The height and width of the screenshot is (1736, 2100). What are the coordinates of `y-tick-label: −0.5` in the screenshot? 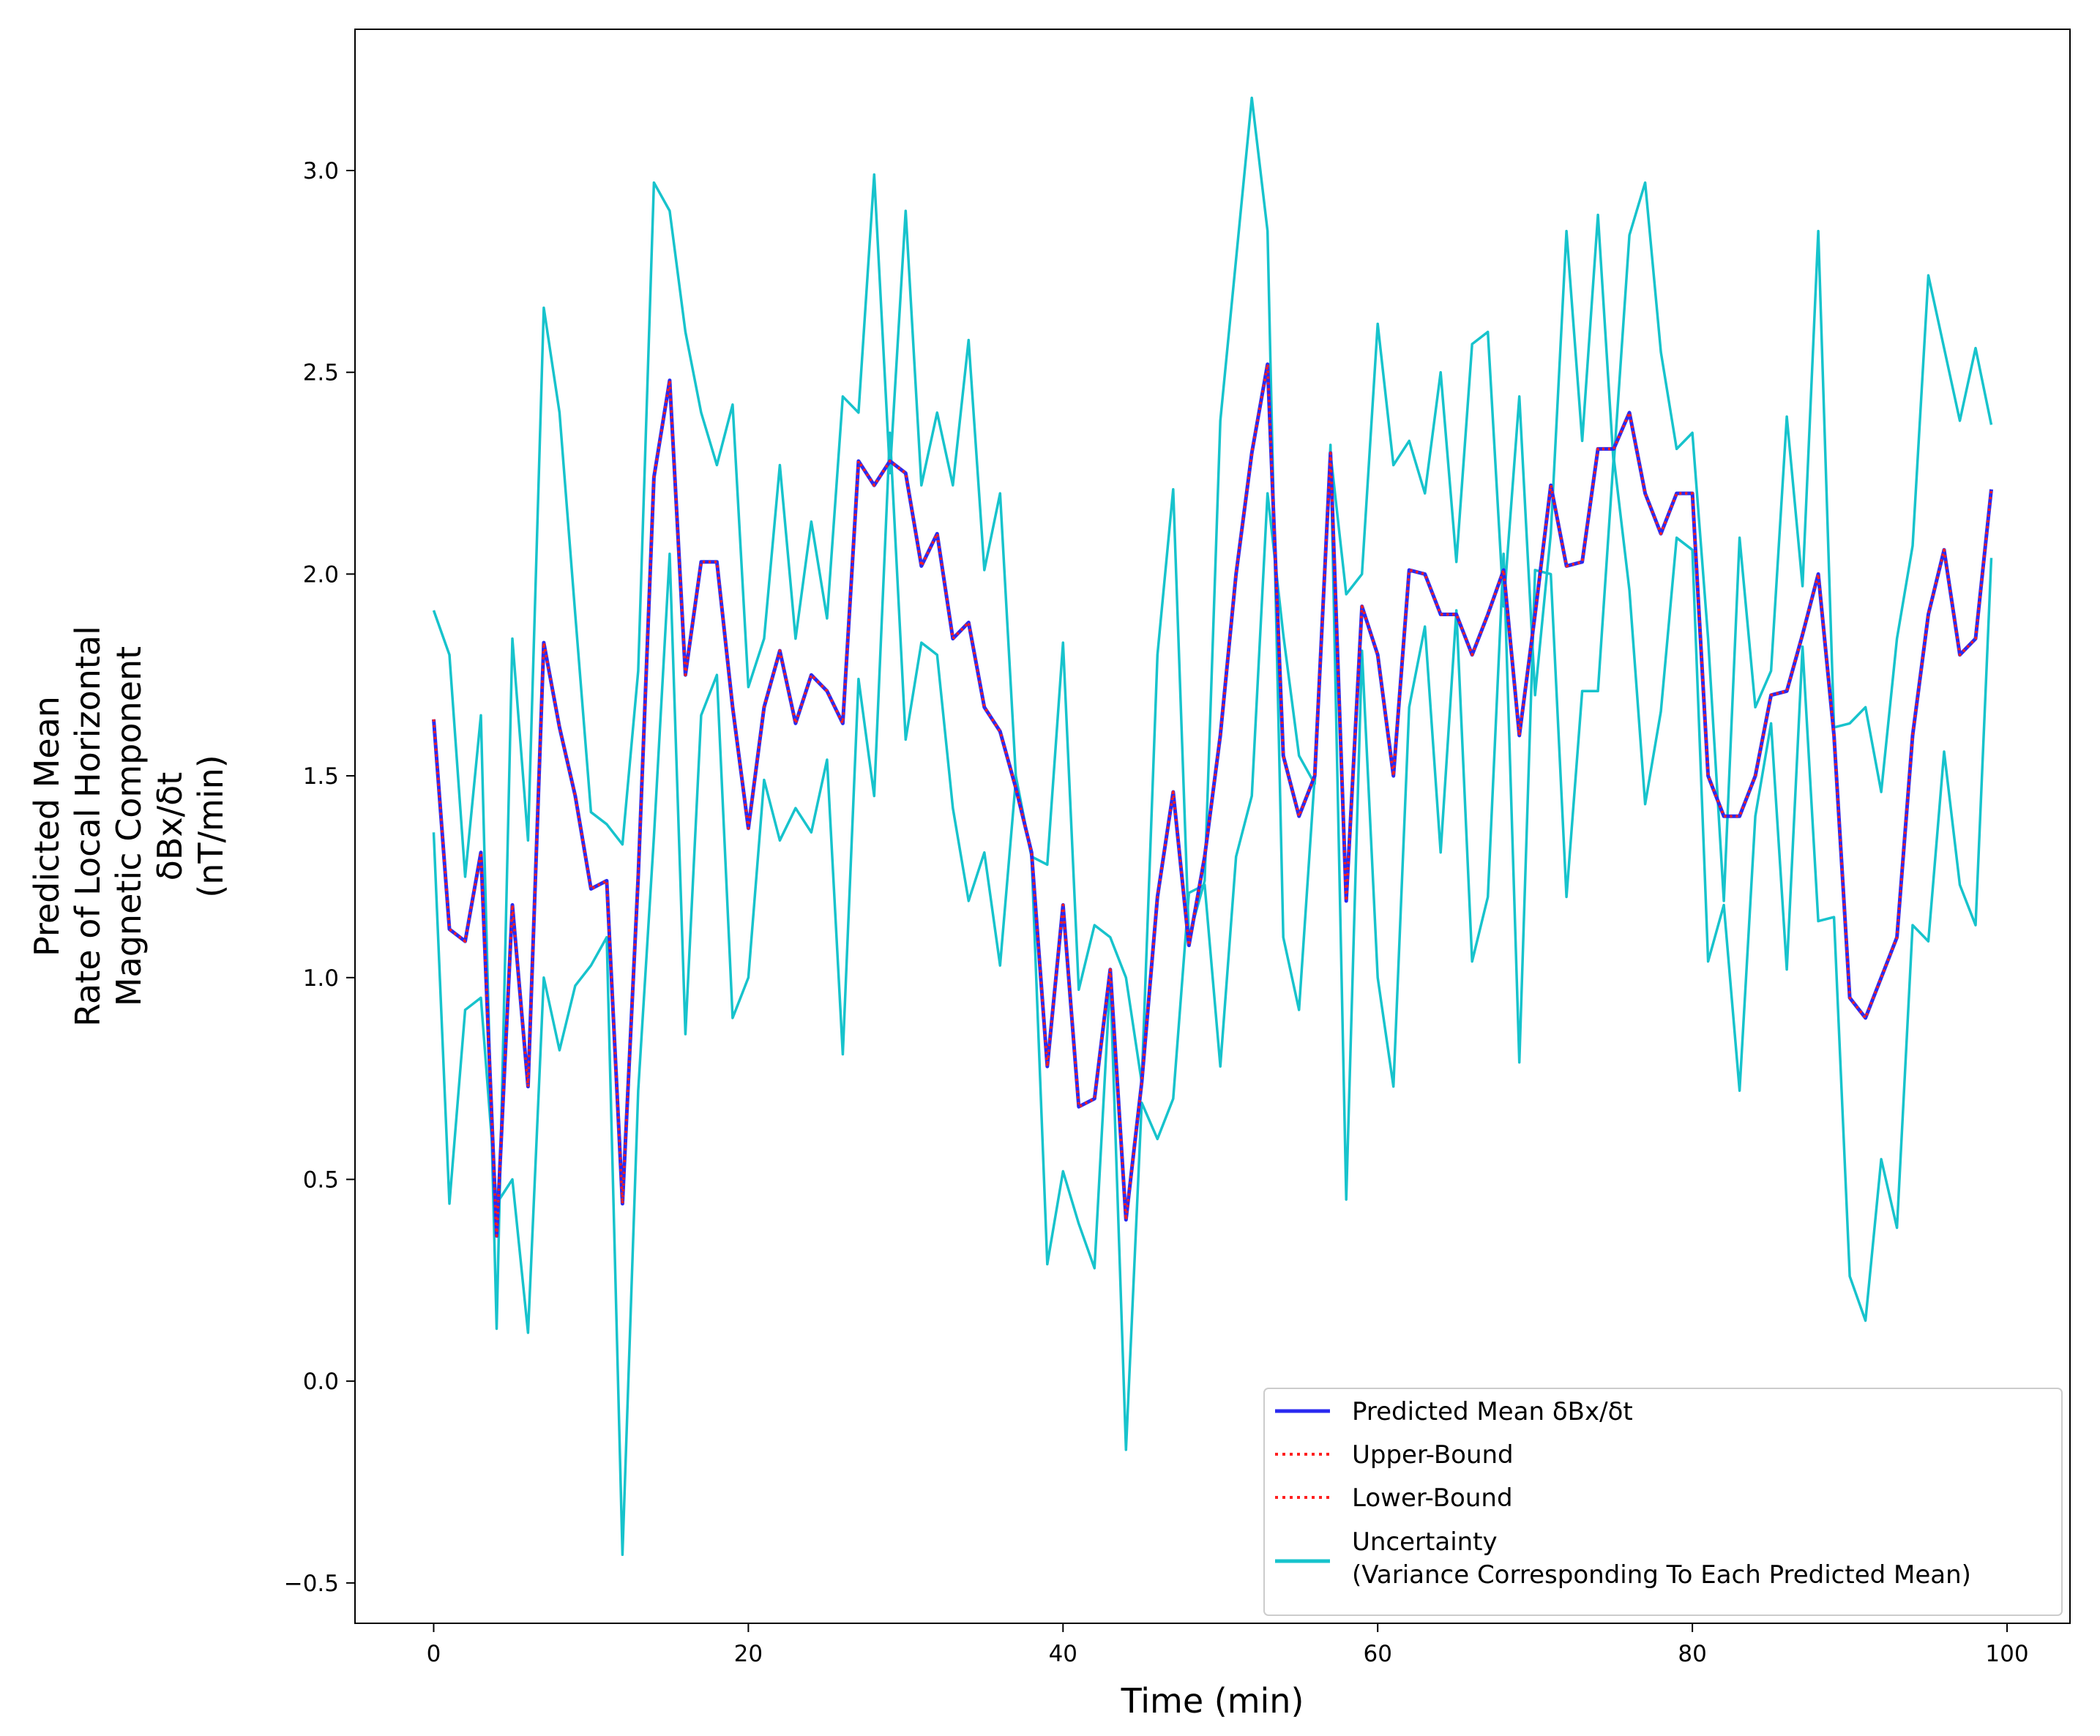 It's located at (311, 1584).